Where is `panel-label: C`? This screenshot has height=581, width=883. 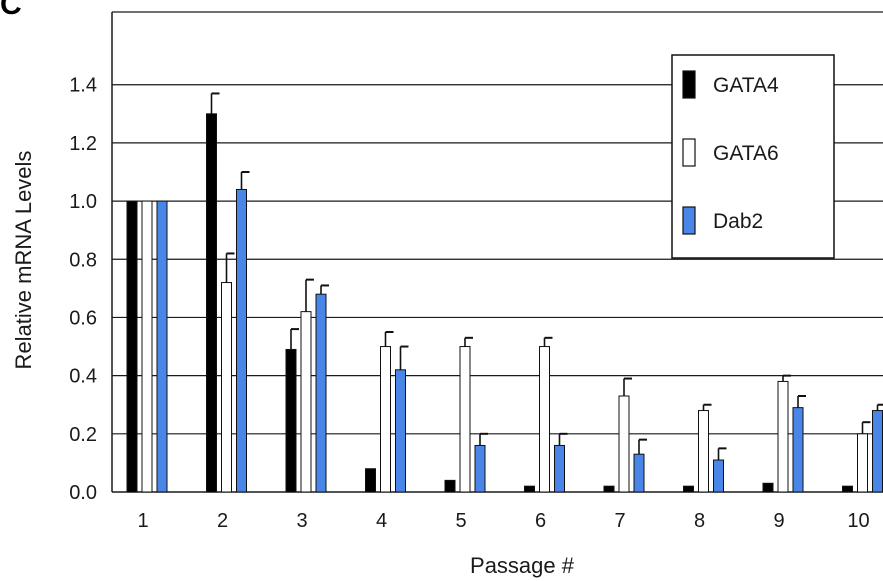
panel-label: C is located at coordinates (11, 10).